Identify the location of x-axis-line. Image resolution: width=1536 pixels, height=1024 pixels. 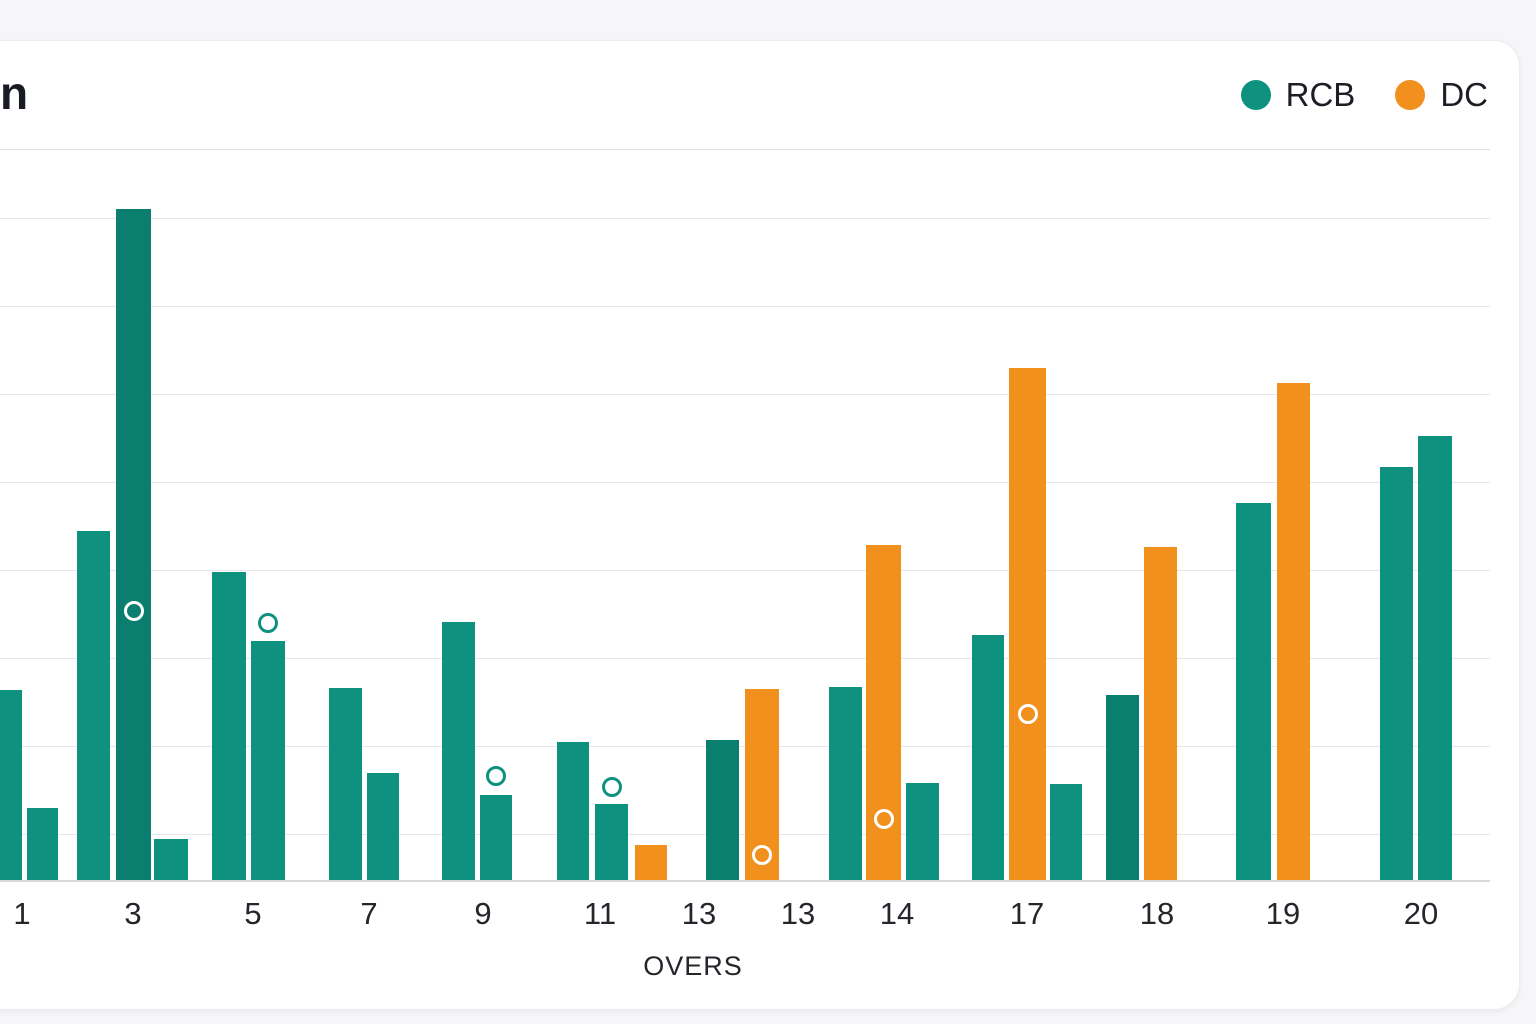
(745, 881).